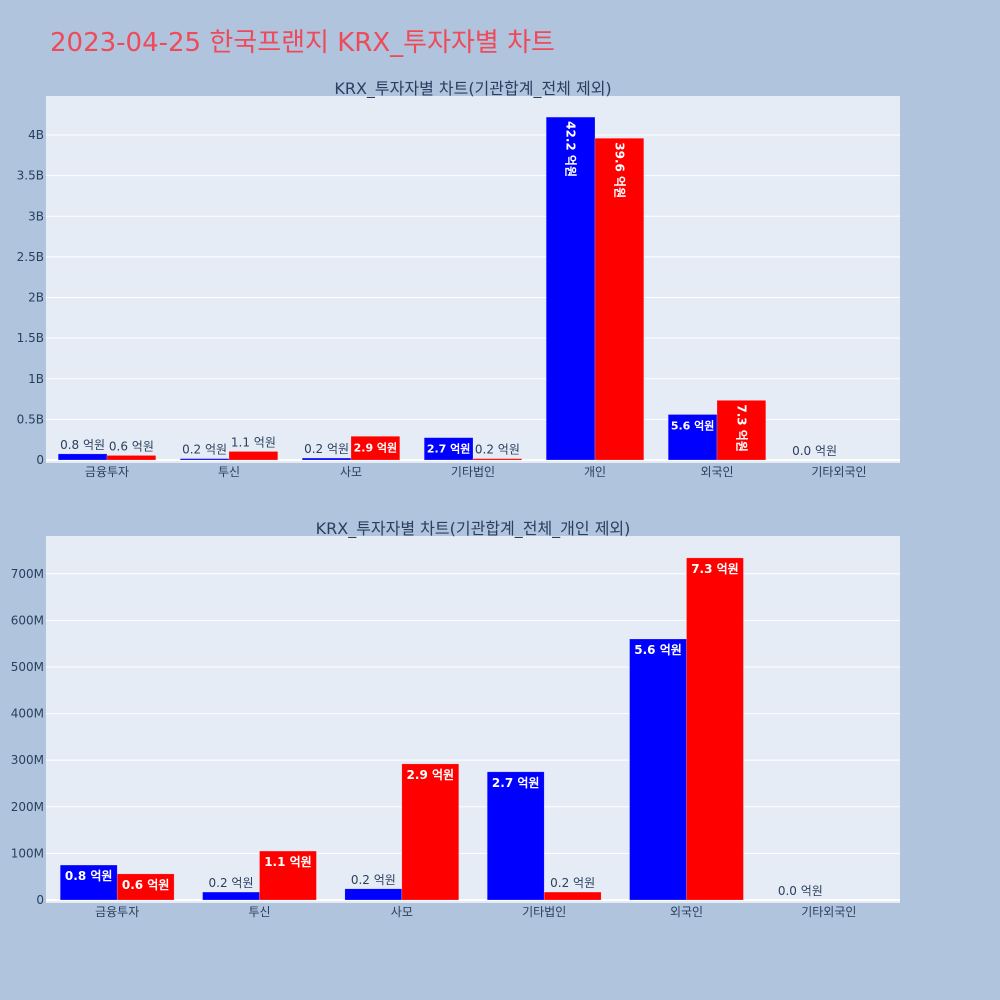 Image resolution: width=1000 pixels, height=1000 pixels. I want to click on chart-title: KRX_투자자별 차트(기관합계_전체_개인 제외), so click(473, 529).